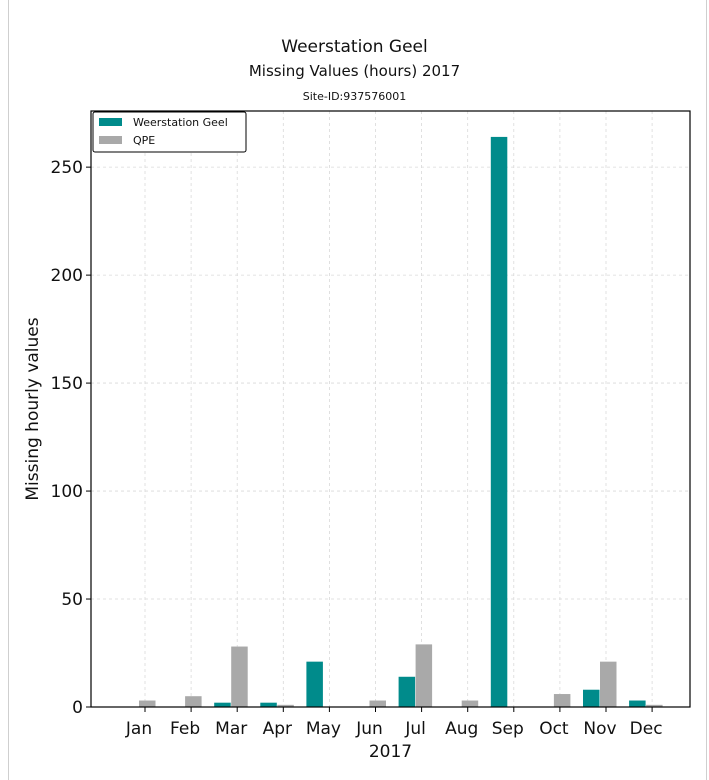 The image size is (709, 780). I want to click on legend-swatch-weerstation, so click(110, 122).